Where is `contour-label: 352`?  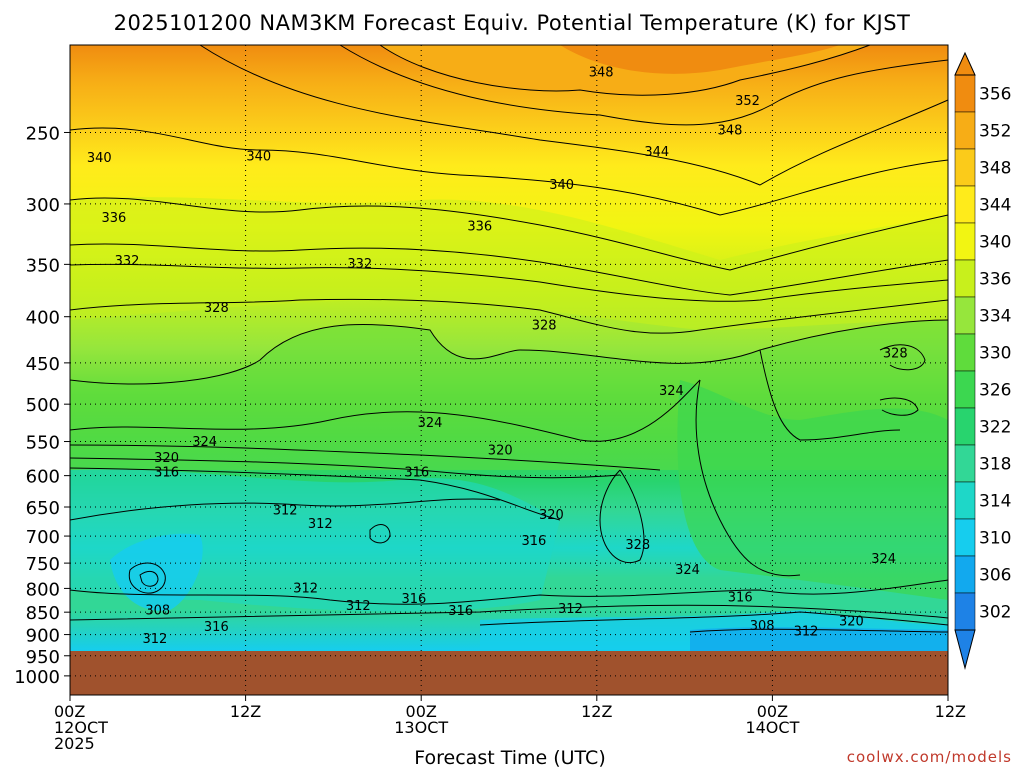 contour-label: 352 is located at coordinates (747, 101).